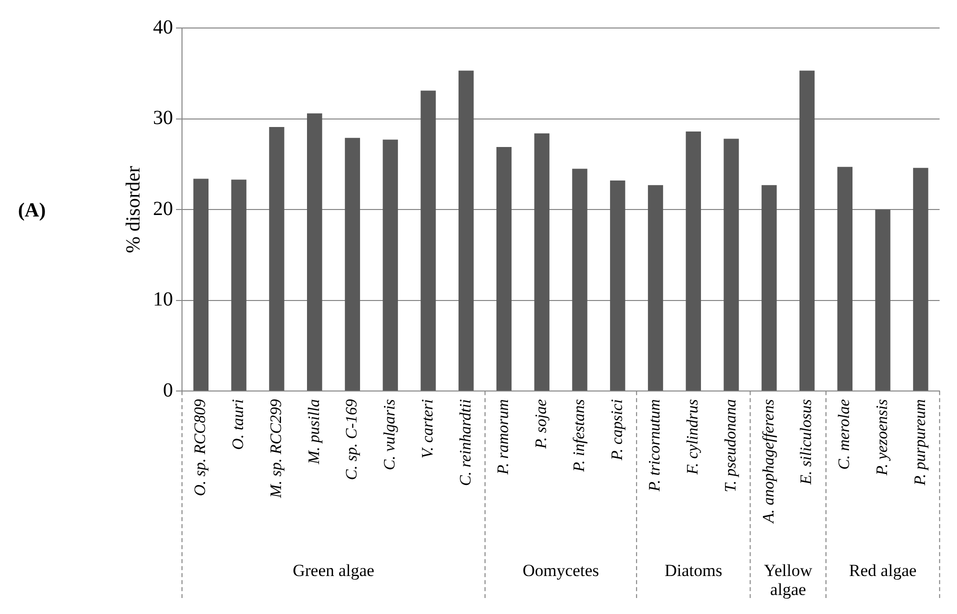 This screenshot has width=957, height=614. I want to click on y-tick-label: 30, so click(163, 118).